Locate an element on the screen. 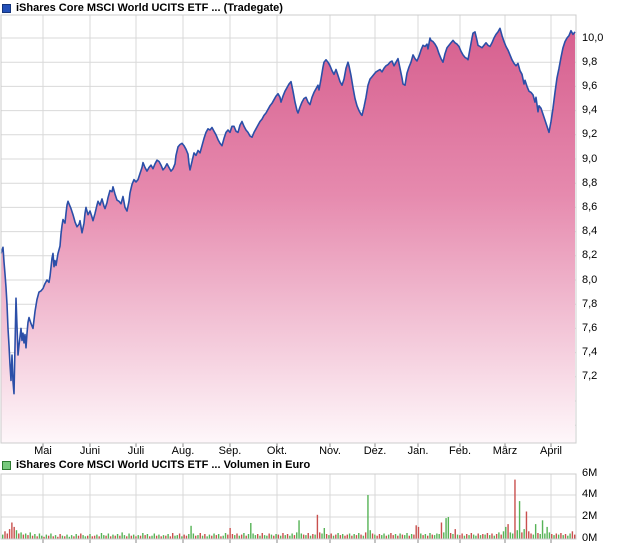  price-series-swatch-icon is located at coordinates (6, 8).